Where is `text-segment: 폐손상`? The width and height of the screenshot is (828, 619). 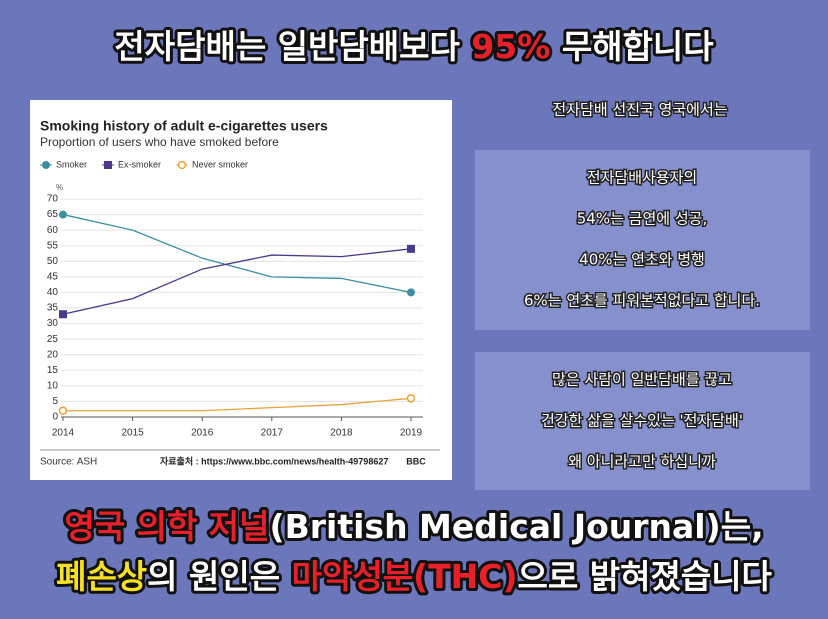
text-segment: 폐손상 is located at coordinates (101, 576).